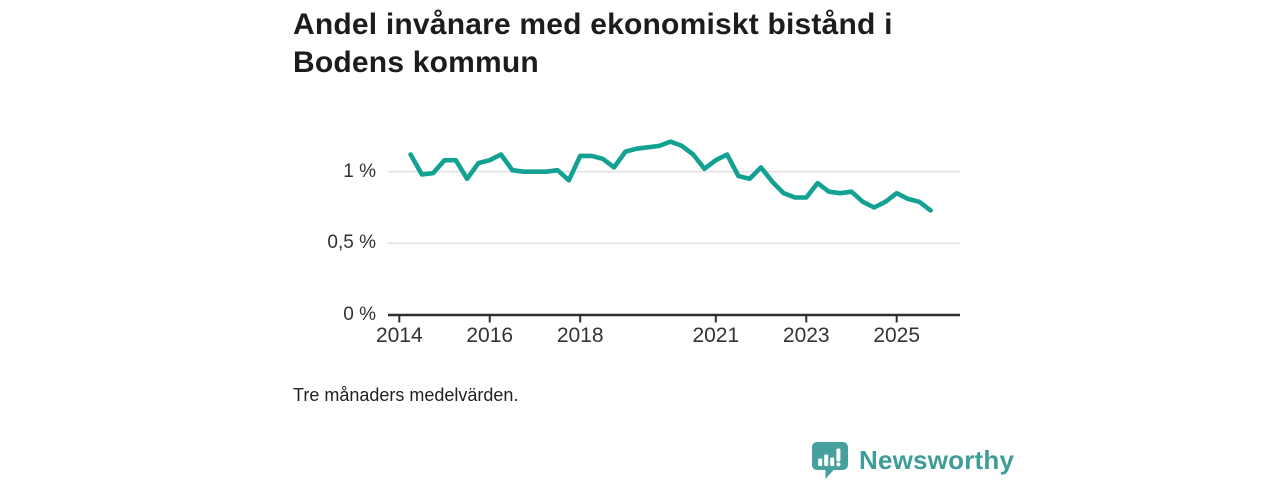 The image size is (1280, 480). Describe the element at coordinates (937, 459) in the screenshot. I see `newsworthy-wordmark: Newsworthy` at that location.